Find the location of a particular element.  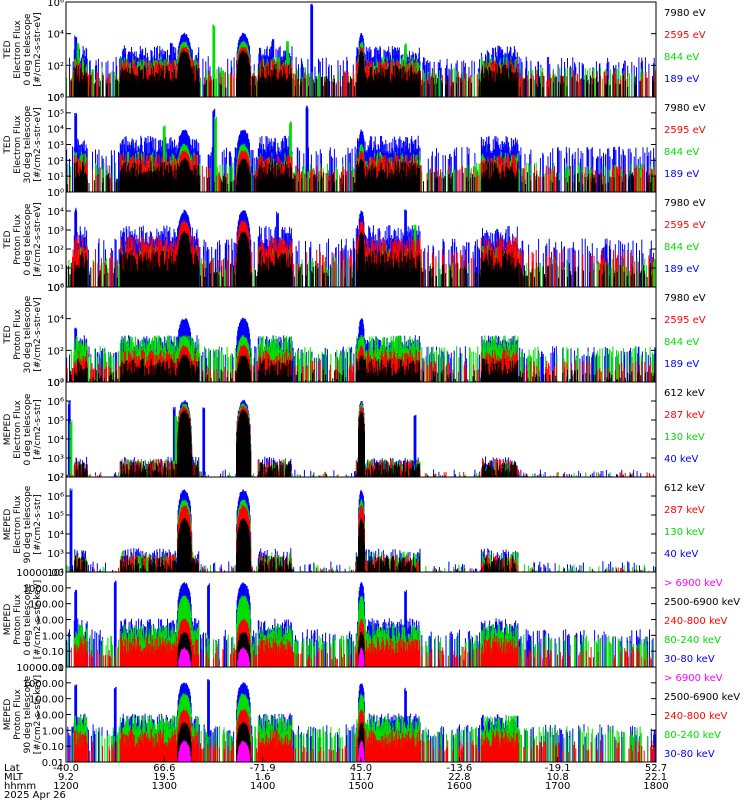

y-tick-label: 10⁵ is located at coordinates (55, 421).